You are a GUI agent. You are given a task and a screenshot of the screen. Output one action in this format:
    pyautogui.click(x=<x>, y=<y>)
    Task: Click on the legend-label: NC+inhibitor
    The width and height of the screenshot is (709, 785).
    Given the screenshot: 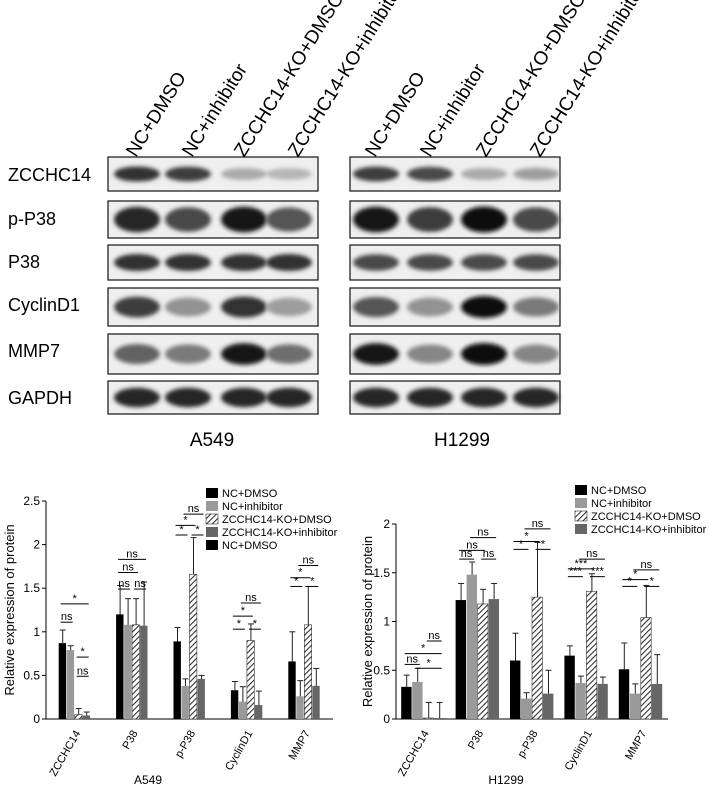 What is the action you would take?
    pyautogui.click(x=621, y=504)
    